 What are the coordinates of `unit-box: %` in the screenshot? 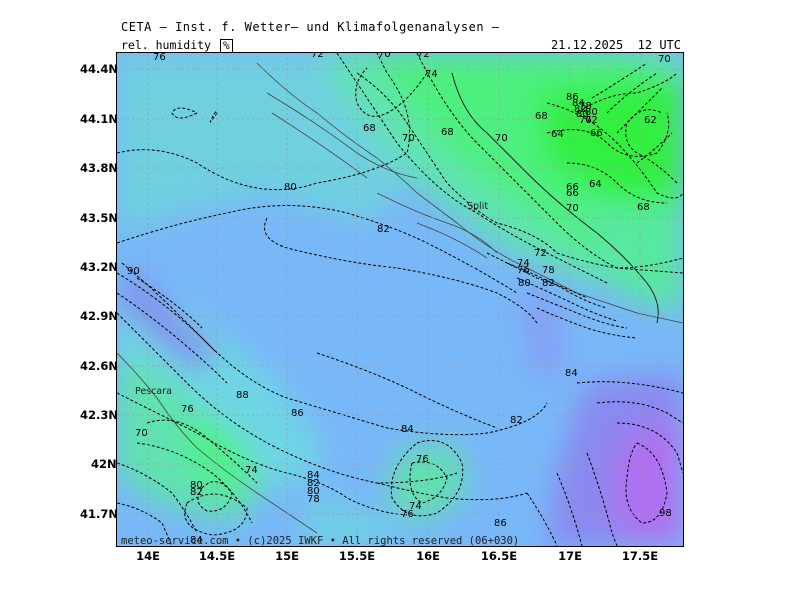 It's located at (226, 46).